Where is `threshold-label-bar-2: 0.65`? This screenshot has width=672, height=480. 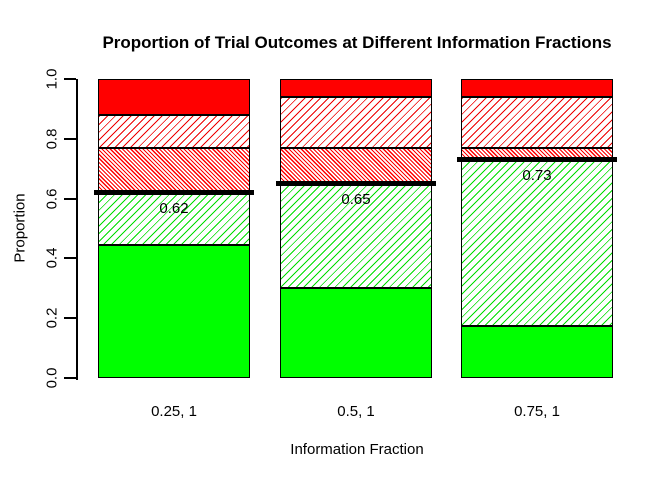
threshold-label-bar-2: 0.65 is located at coordinates (356, 199).